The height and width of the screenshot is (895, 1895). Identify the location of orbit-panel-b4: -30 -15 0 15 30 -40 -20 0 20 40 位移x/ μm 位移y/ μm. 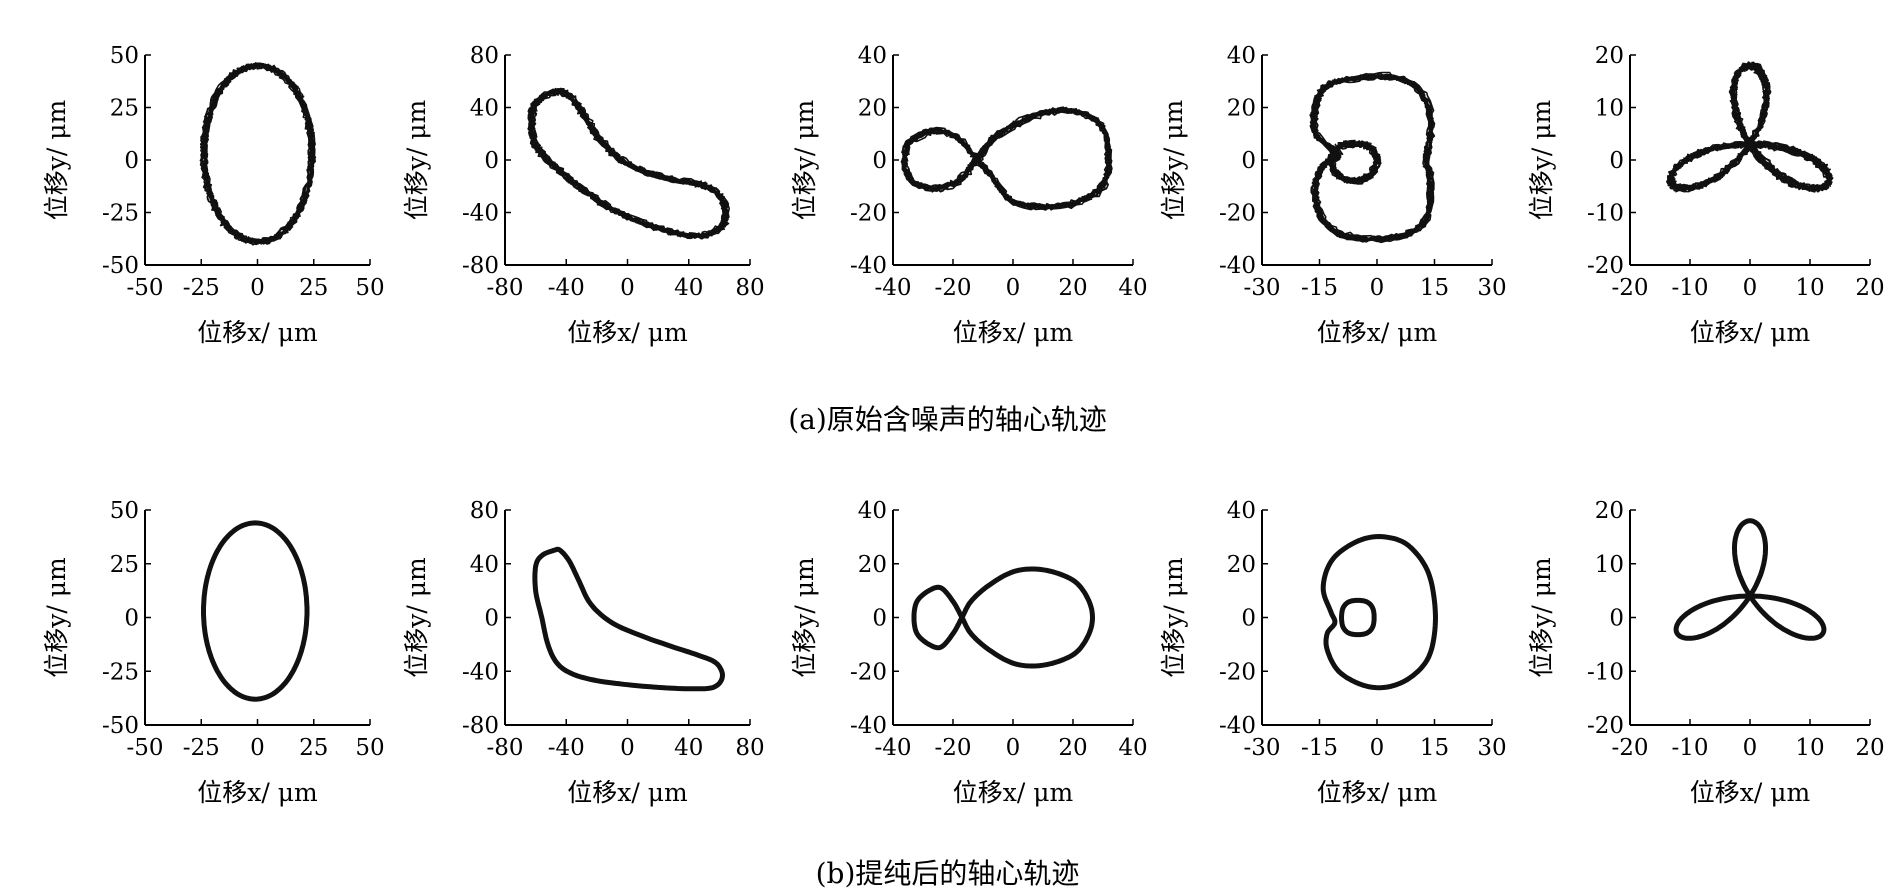
(1333, 652).